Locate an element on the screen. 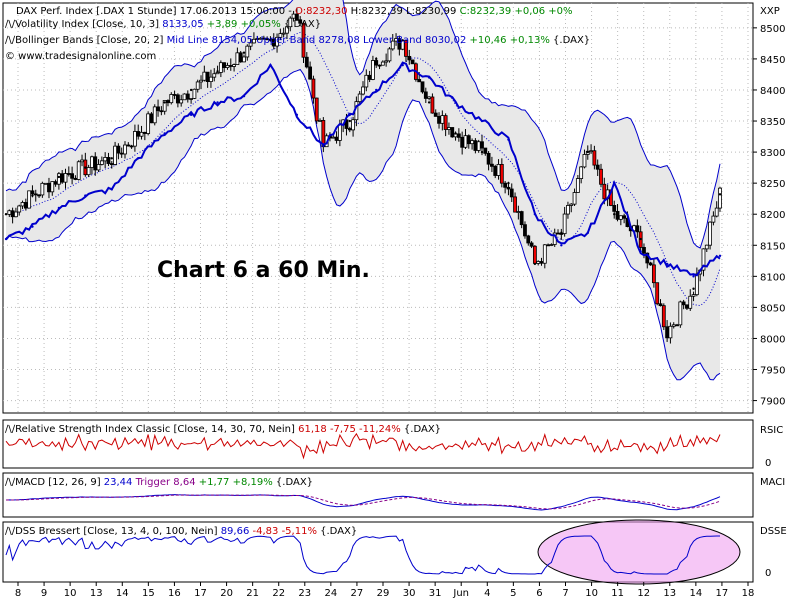  rsi-tick-zero: 0 is located at coordinates (768, 463).